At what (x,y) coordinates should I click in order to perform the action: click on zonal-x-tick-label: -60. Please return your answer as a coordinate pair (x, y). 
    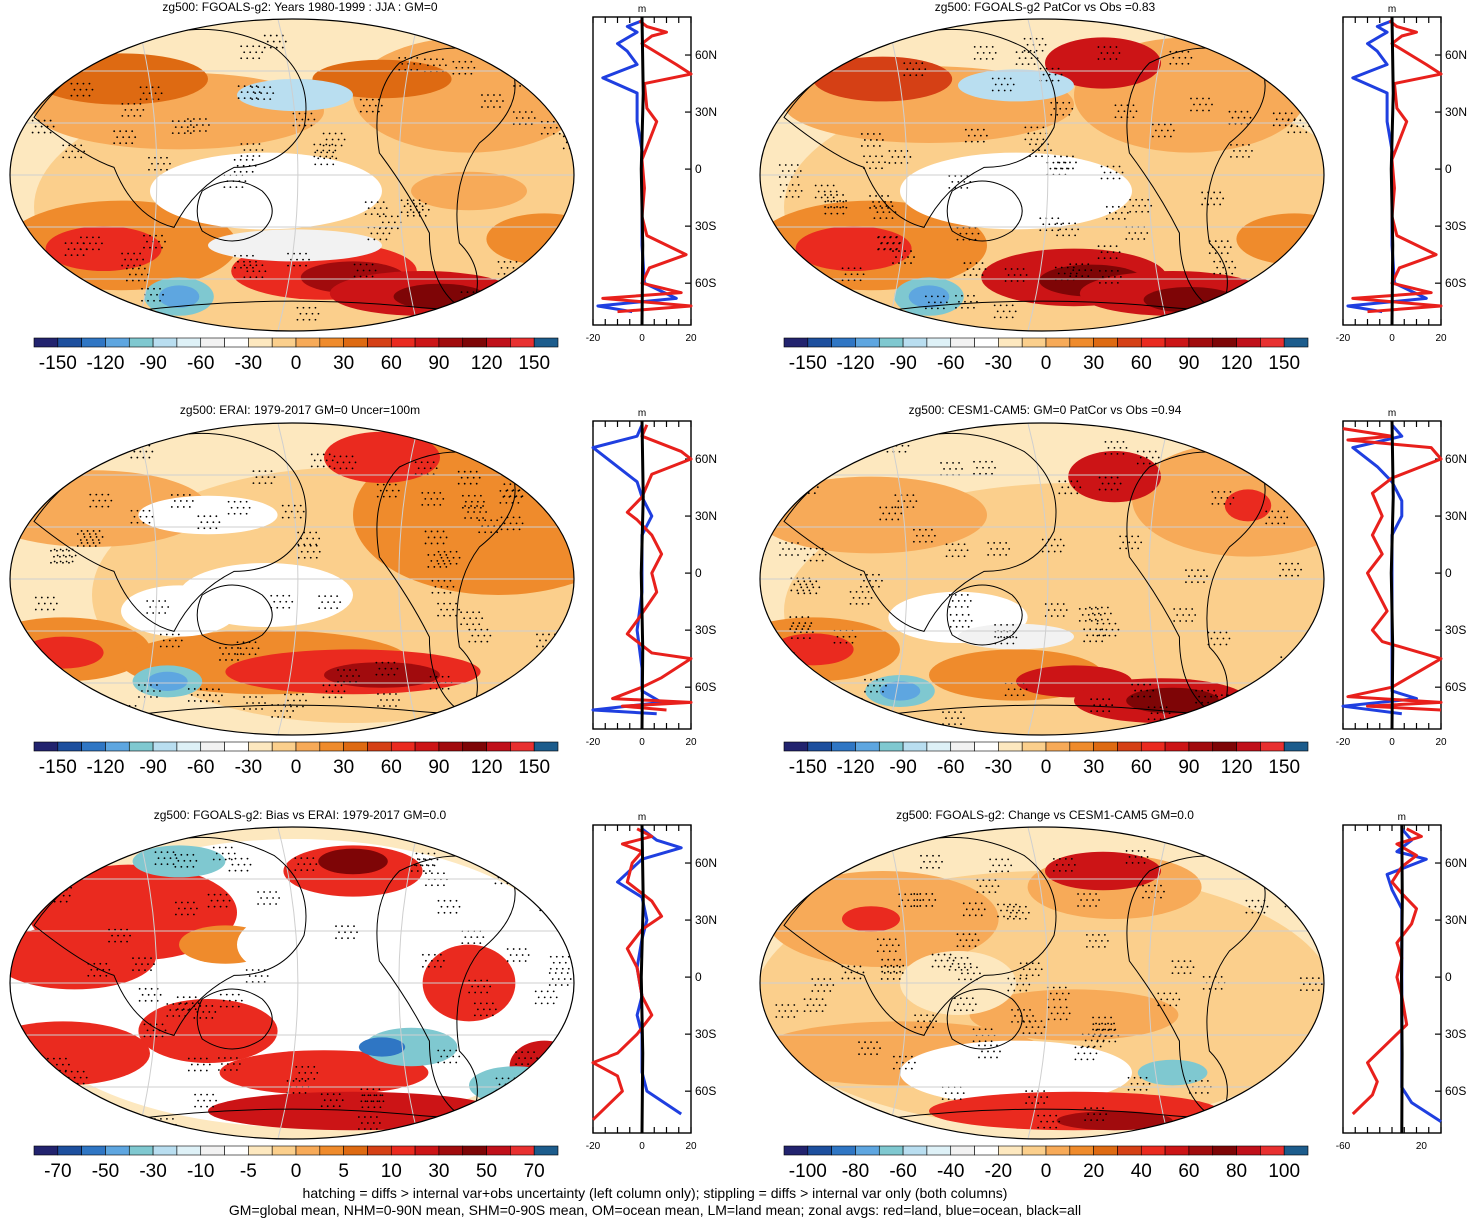
    Looking at the image, I should click on (1343, 1146).